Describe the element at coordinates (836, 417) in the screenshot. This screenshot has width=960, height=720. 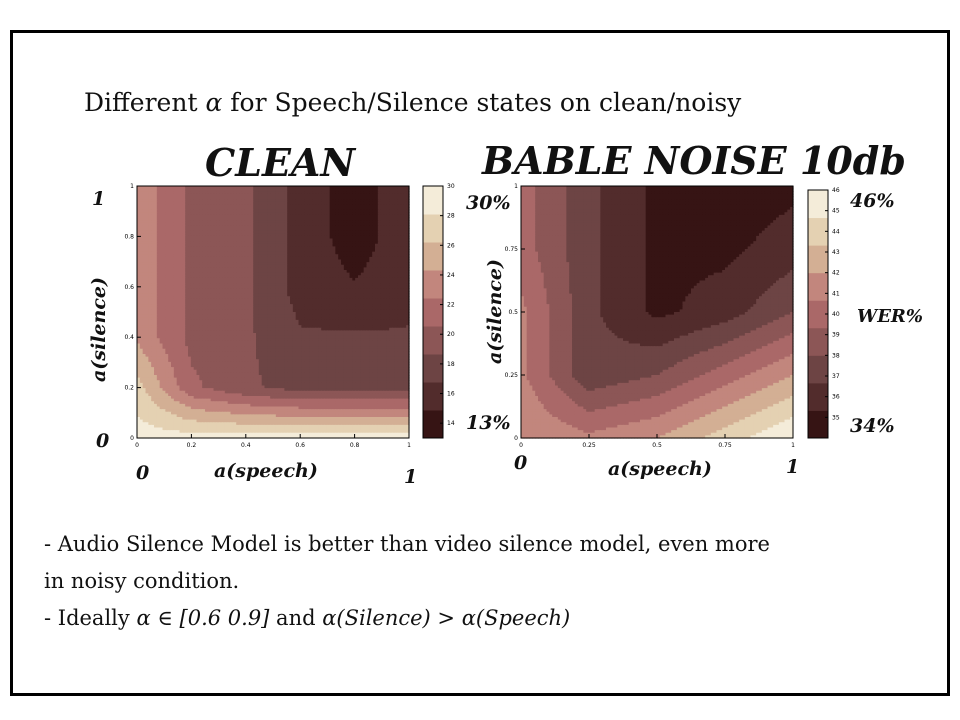
I see `colorbar-tick-label: 35` at that location.